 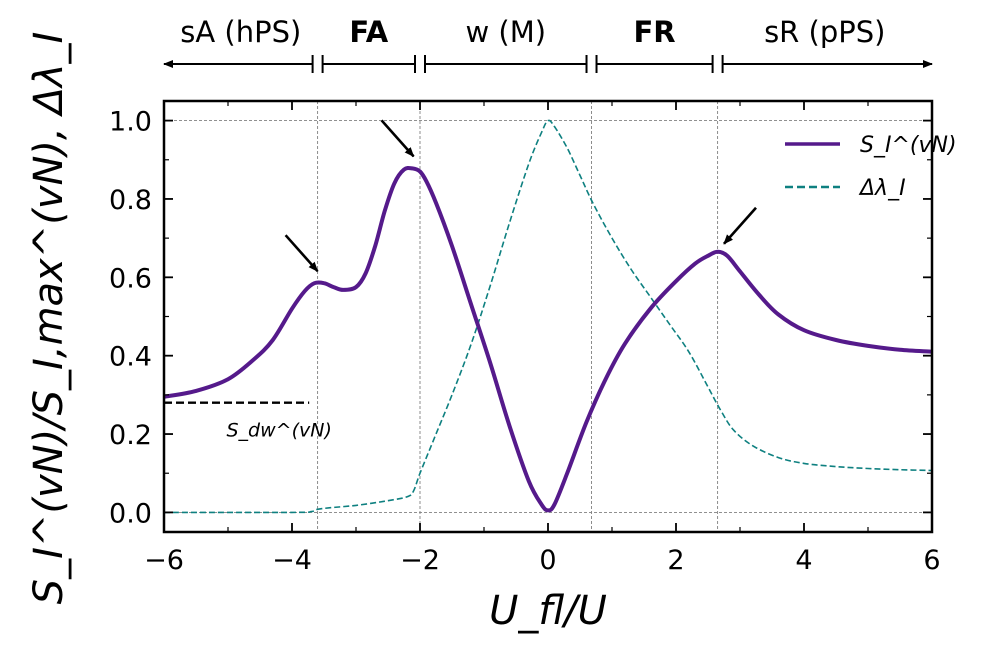 I want to click on phase-bar: sA (hPS) FA w (M) FR sR (pPS), so click(x=548, y=44).